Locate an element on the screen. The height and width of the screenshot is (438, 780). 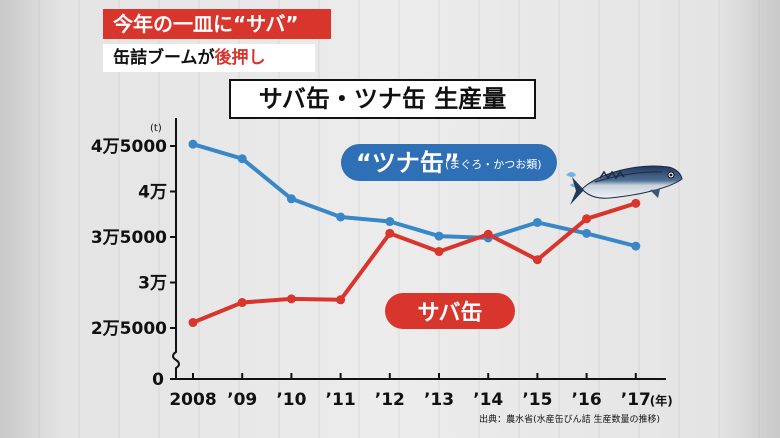
x-tick-label: ’16 is located at coordinates (587, 400).